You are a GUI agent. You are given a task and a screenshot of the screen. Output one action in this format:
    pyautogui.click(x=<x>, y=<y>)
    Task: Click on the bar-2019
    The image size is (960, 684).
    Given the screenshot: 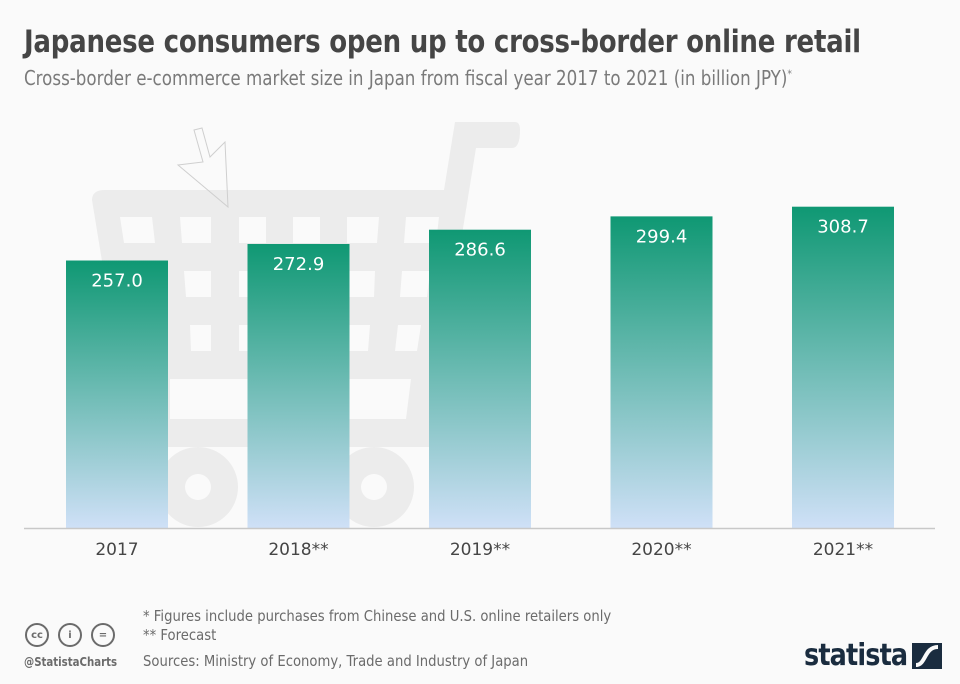 What is the action you would take?
    pyautogui.click(x=480, y=379)
    